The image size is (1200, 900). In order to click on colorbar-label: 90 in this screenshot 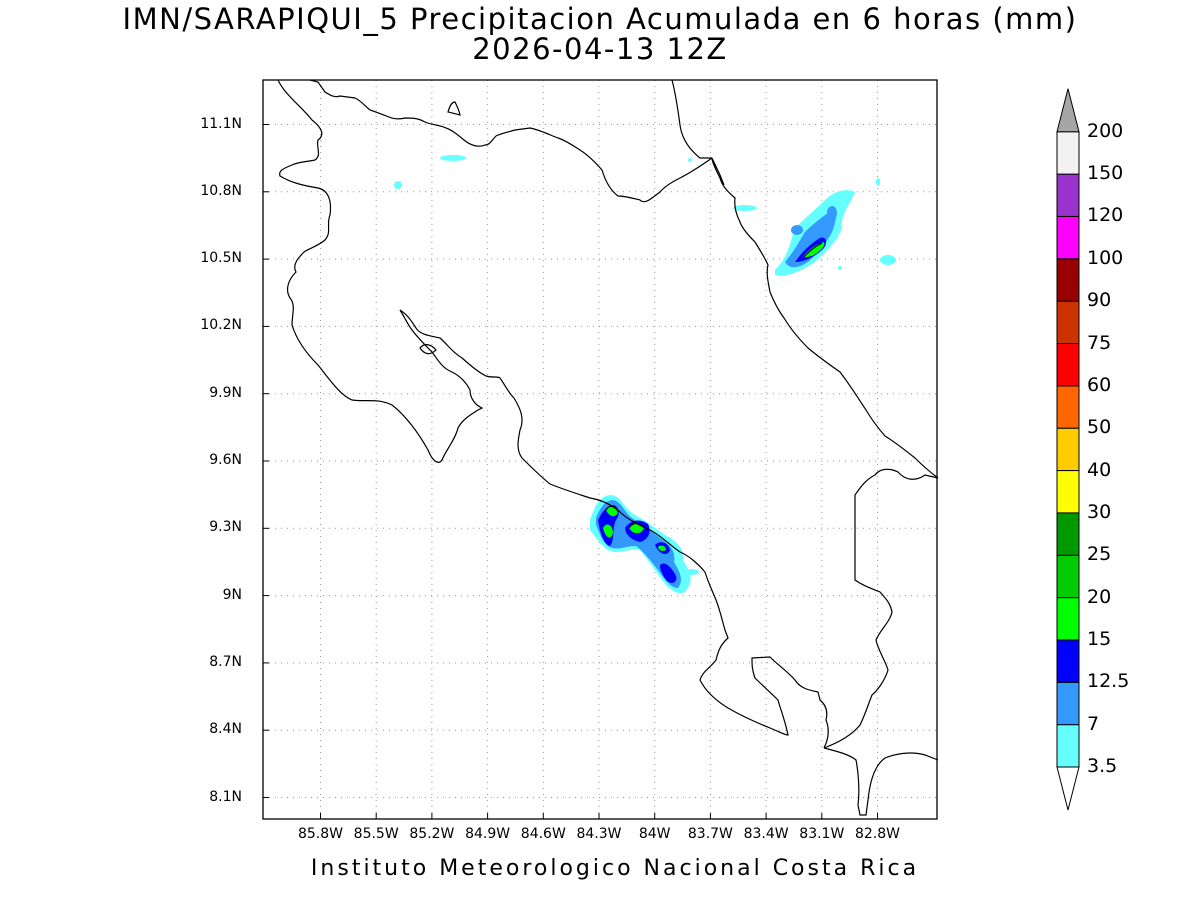, I will do `click(1099, 300)`.